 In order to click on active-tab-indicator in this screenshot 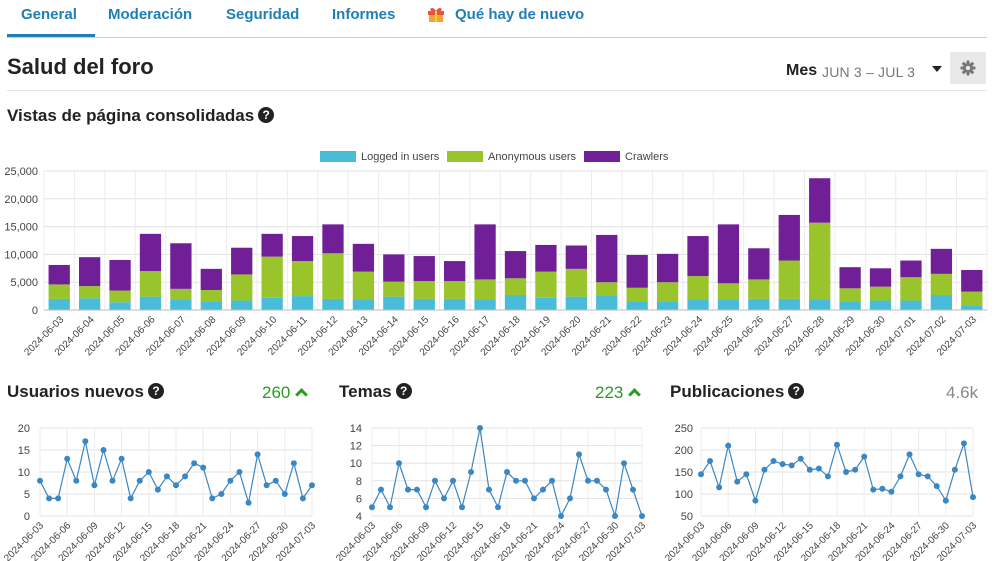, I will do `click(51, 35)`.